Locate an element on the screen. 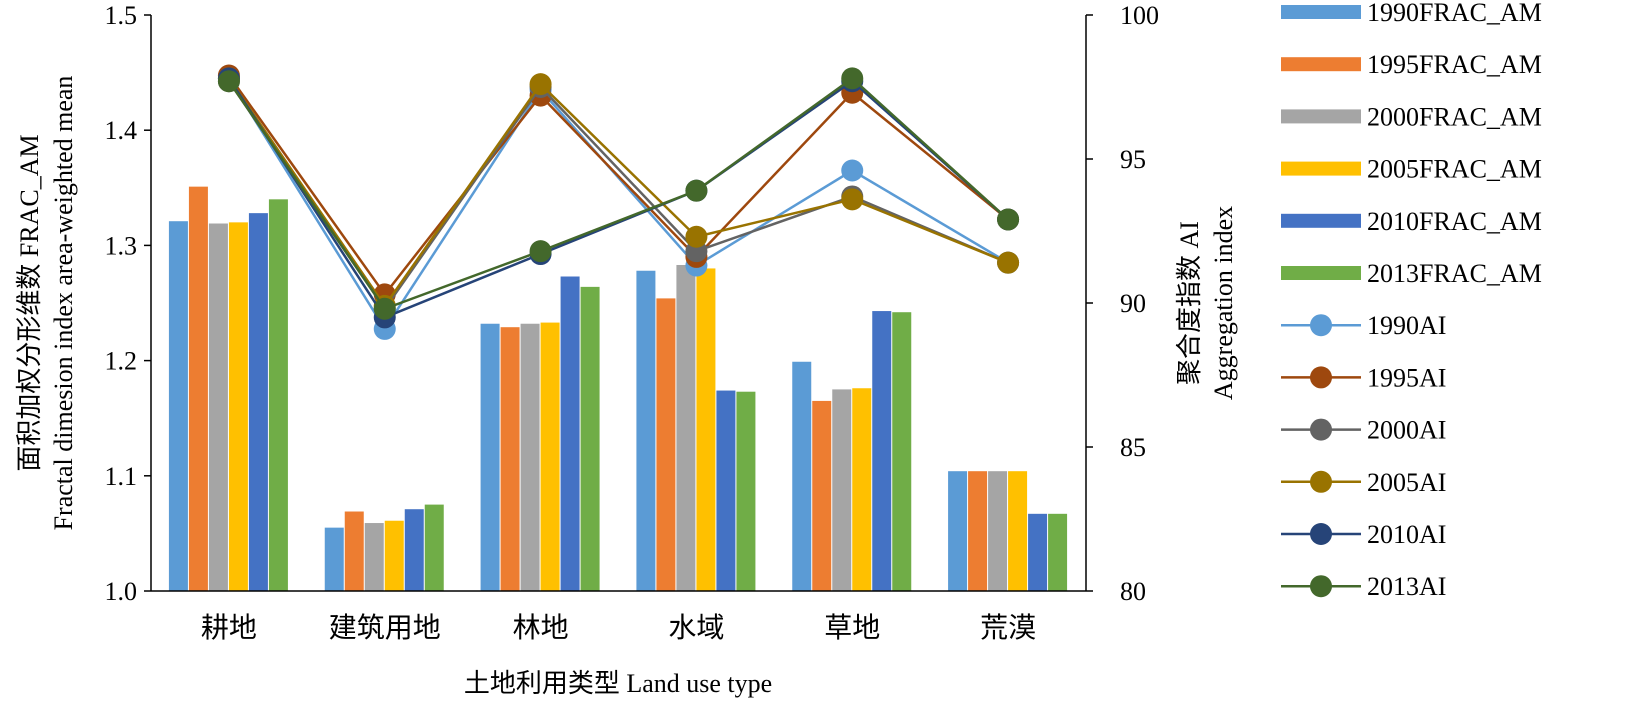 This screenshot has width=1636, height=727. legend-label-2010FRAC_AM: 2010FRAC_AM is located at coordinates (1454, 221).